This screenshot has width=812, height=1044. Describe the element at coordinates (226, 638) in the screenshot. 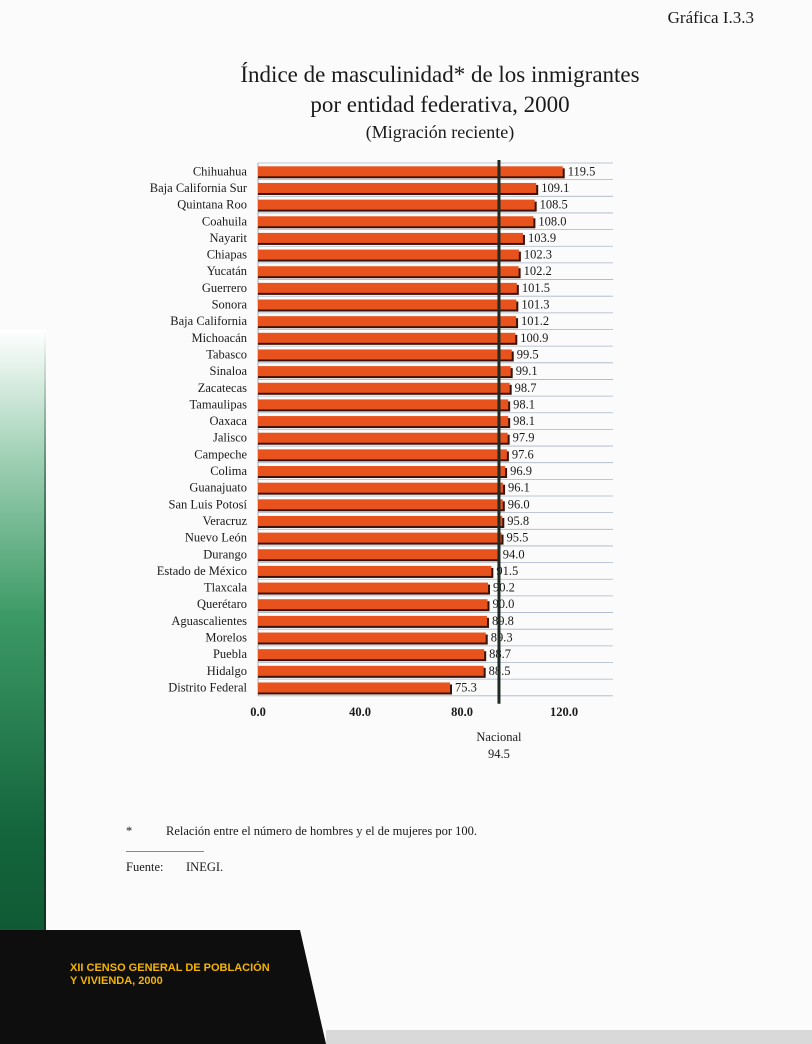

I see `category-label: Morelos` at that location.